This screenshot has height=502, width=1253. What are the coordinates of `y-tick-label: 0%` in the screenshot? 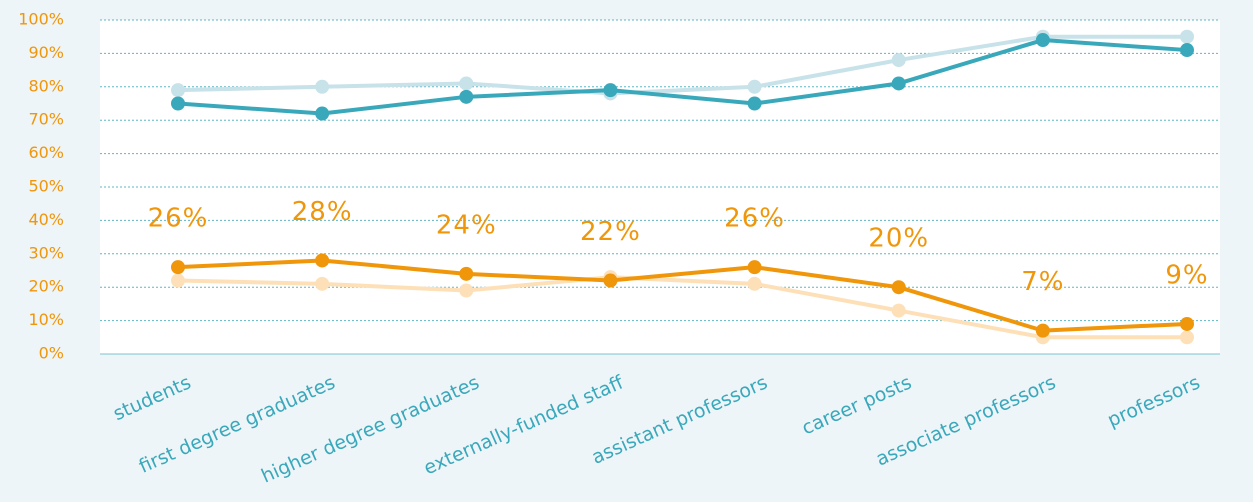 It's located at (51, 353).